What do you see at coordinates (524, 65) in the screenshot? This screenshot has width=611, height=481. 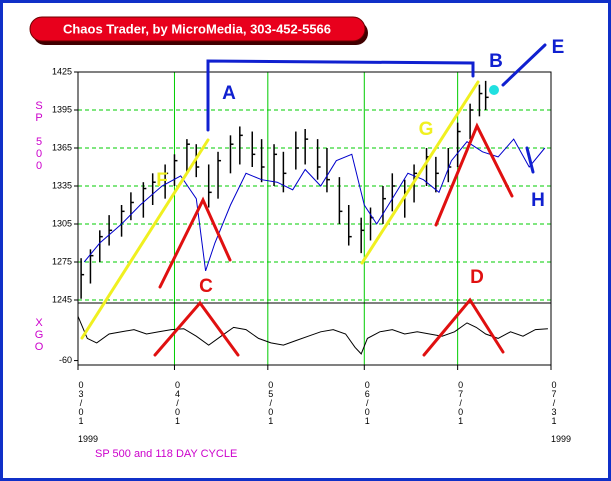 I see `line-e` at bounding box center [524, 65].